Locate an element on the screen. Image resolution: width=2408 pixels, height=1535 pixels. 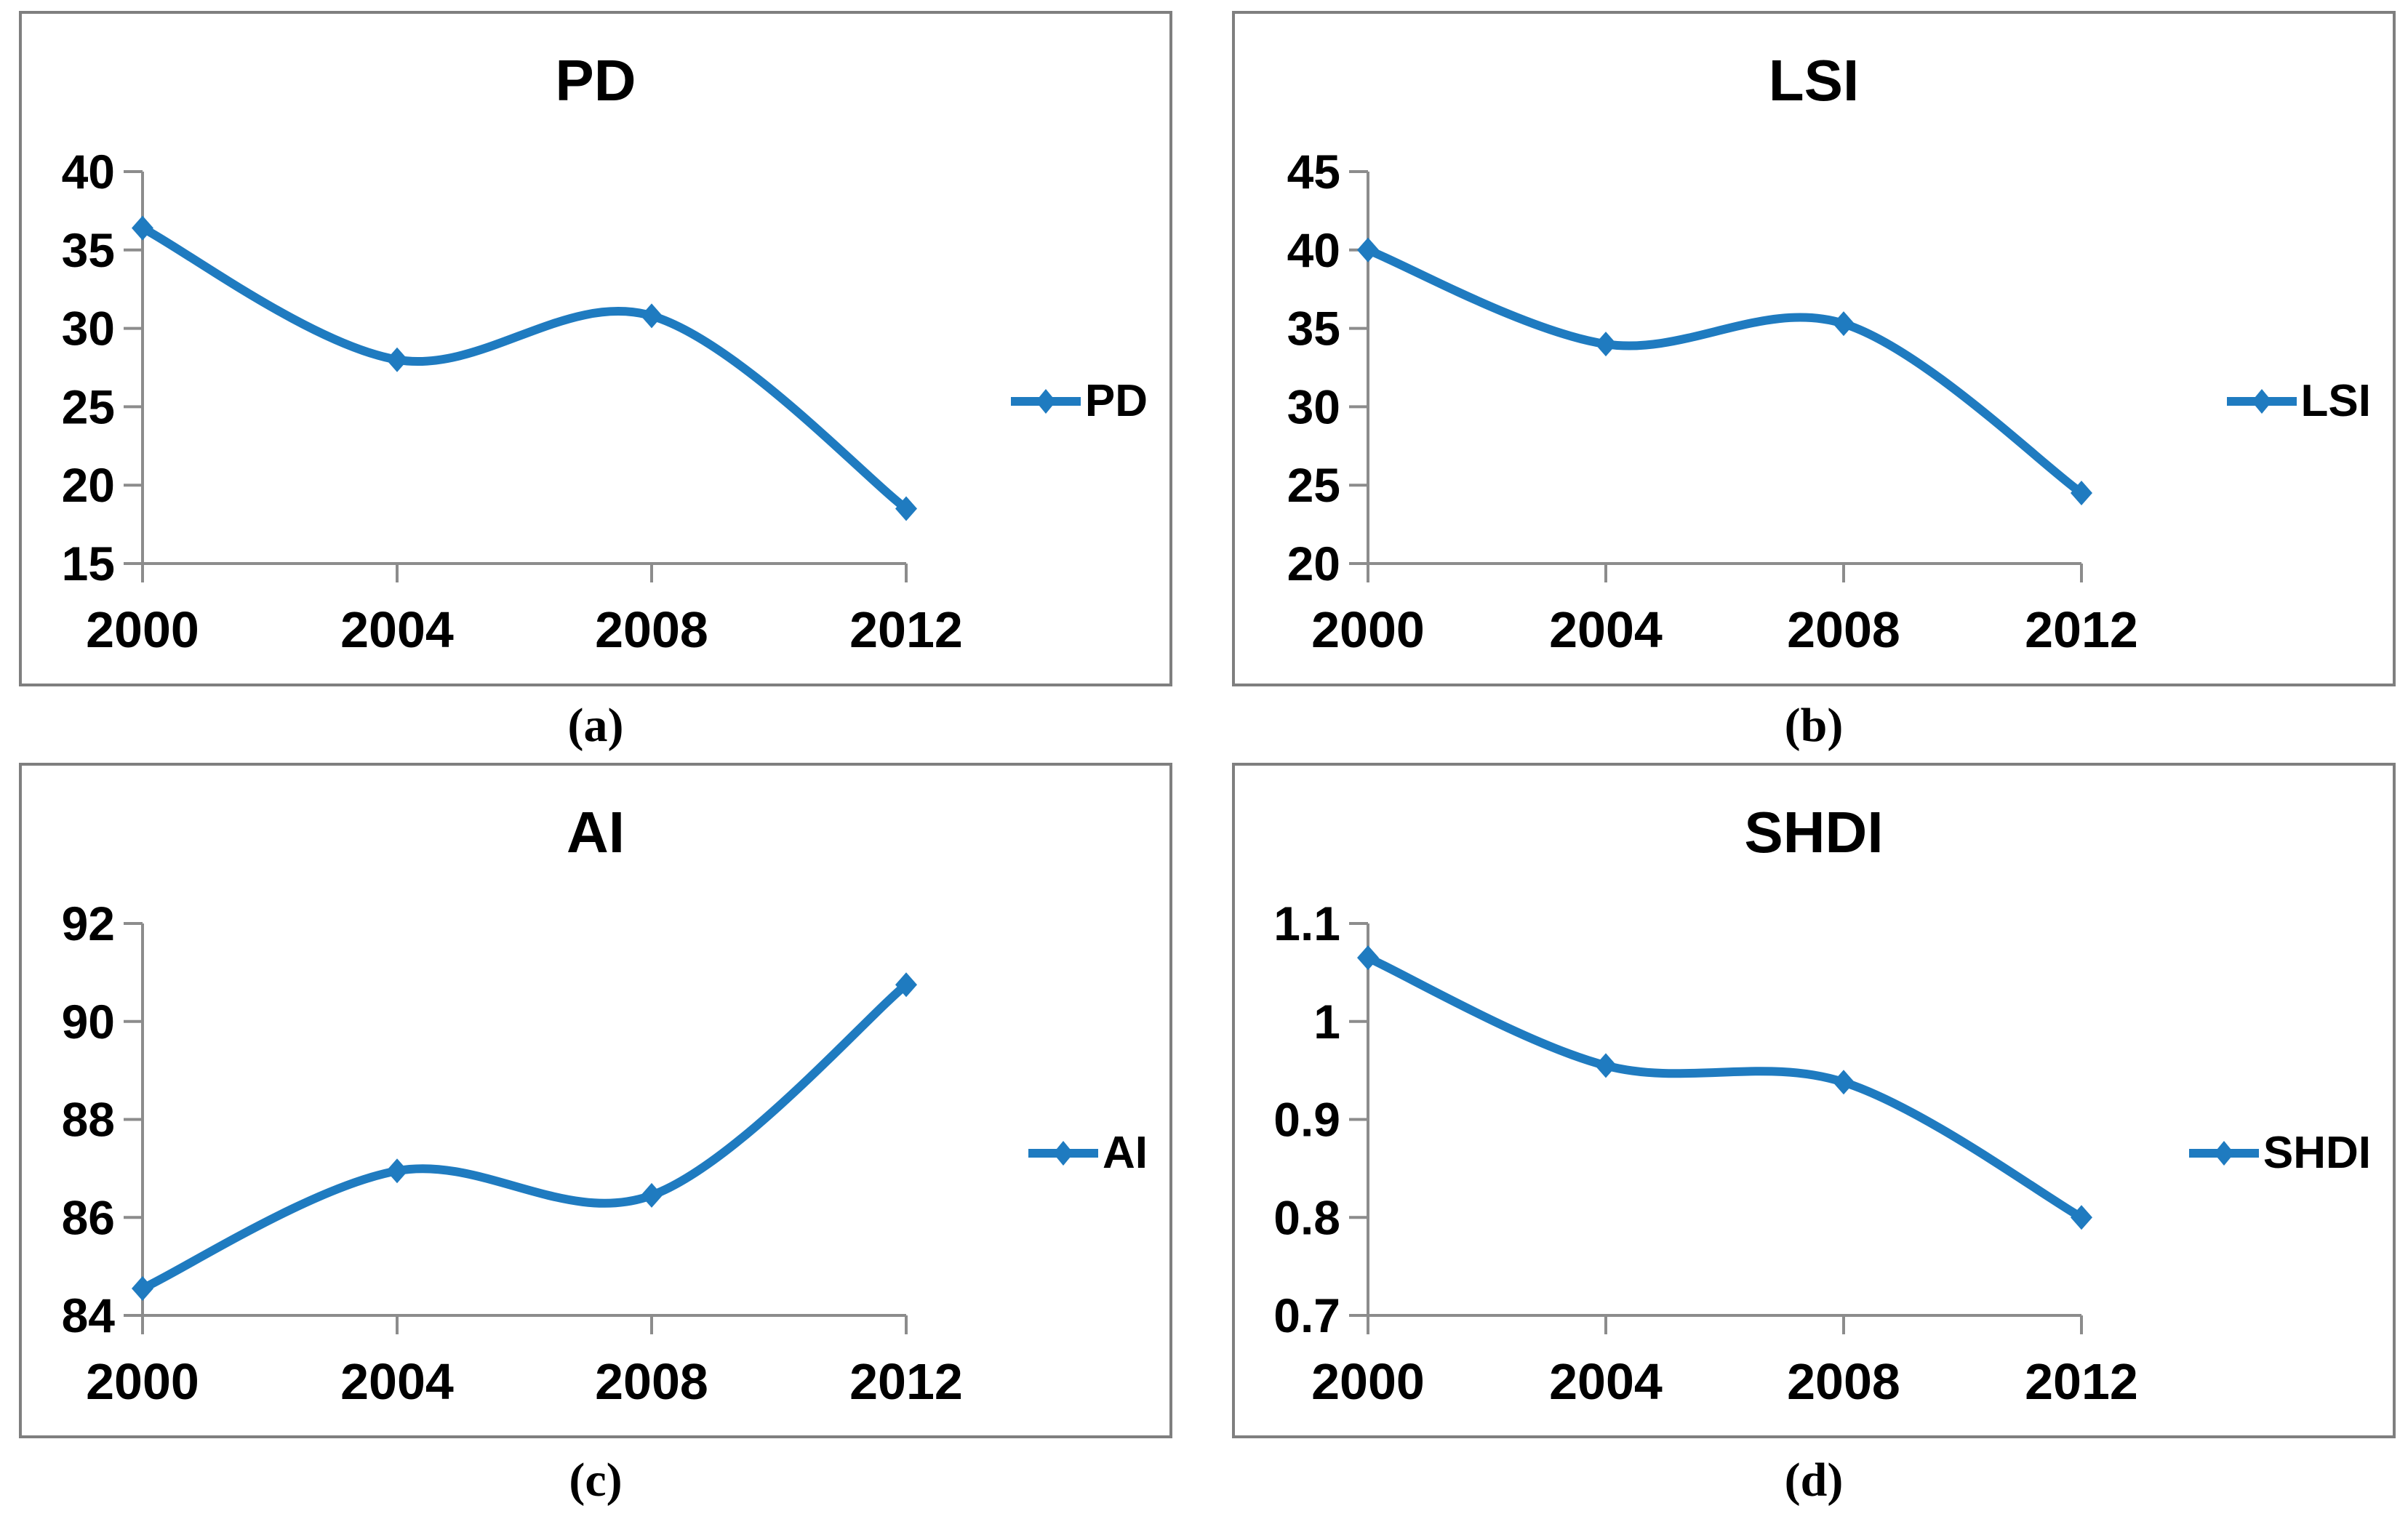
caption-a: (a) is located at coordinates (595, 725).